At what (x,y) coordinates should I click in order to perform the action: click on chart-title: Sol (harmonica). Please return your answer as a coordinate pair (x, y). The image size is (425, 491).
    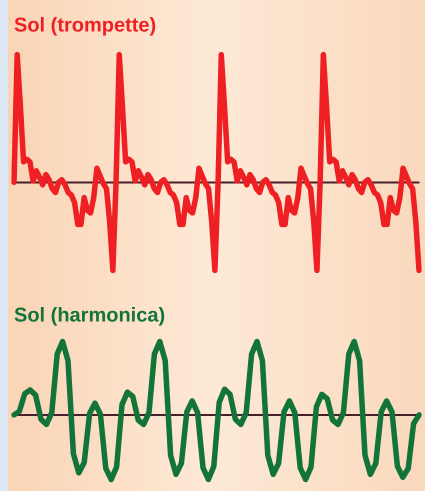
    Looking at the image, I should click on (90, 315).